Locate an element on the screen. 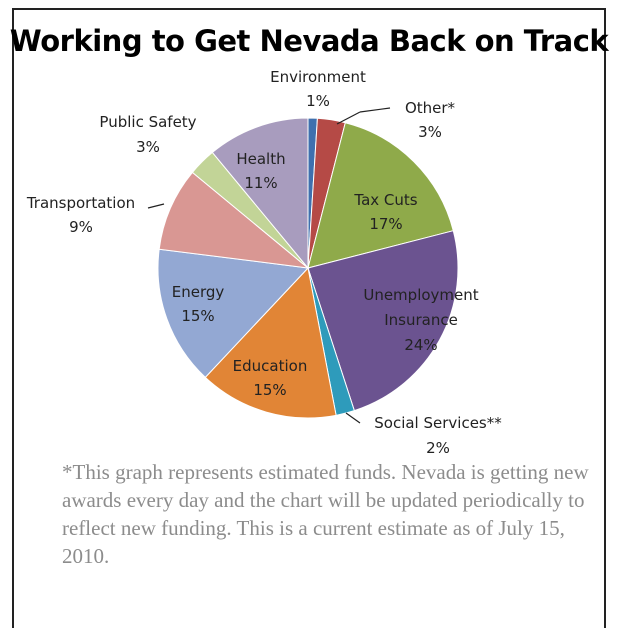 The width and height of the screenshot is (618, 628). leader-line-other is located at coordinates (348, 118).